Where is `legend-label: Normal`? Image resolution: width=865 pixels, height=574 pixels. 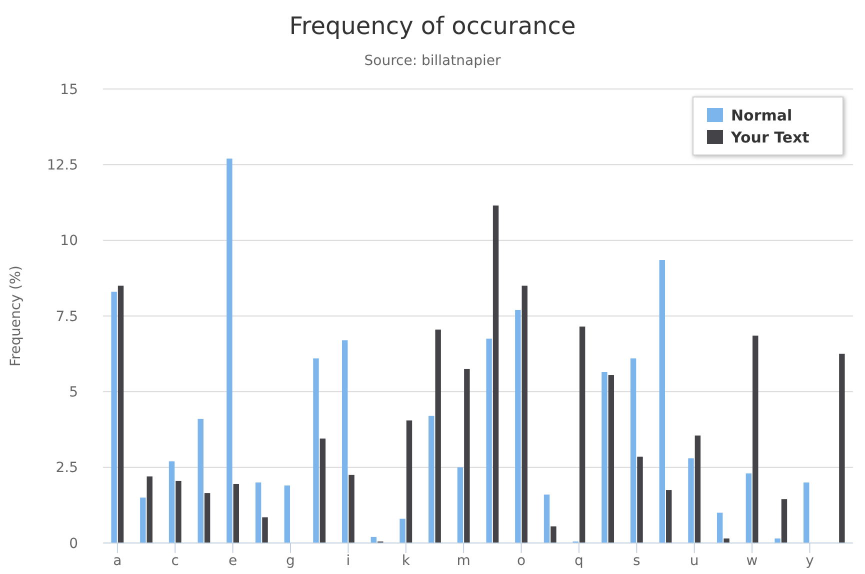 legend-label: Normal is located at coordinates (761, 115).